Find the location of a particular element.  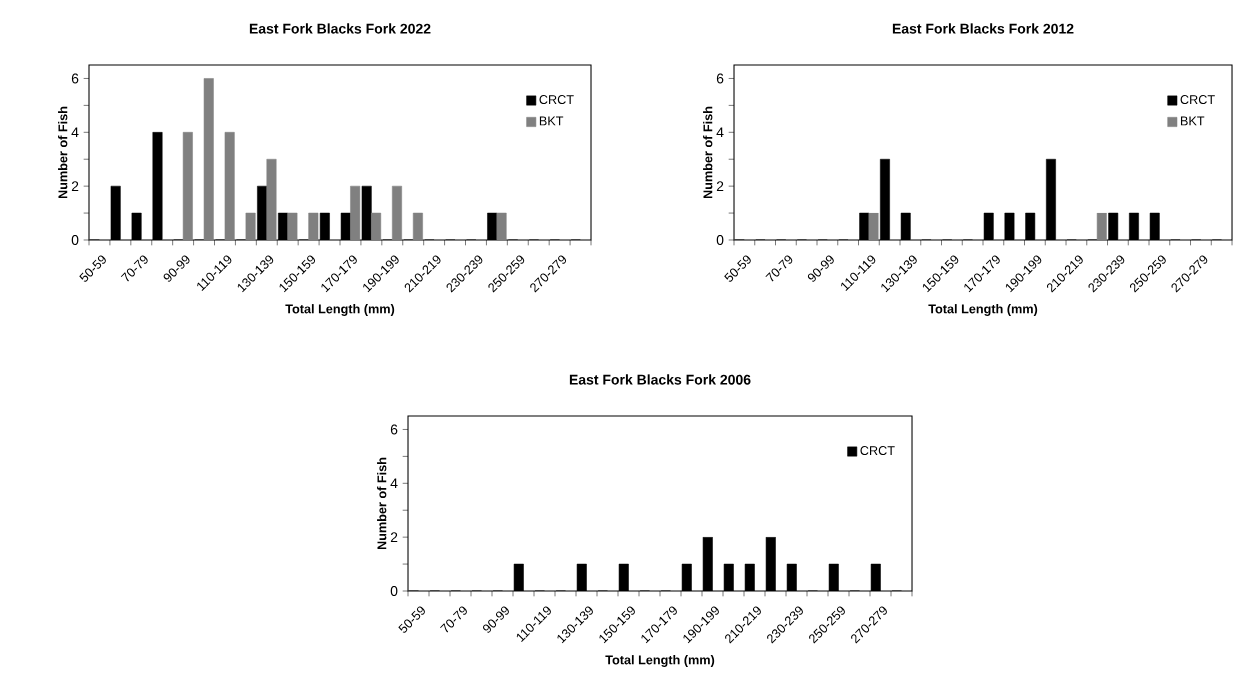

chart-title: East Fork Blacks Fork 2012 is located at coordinates (983, 28).